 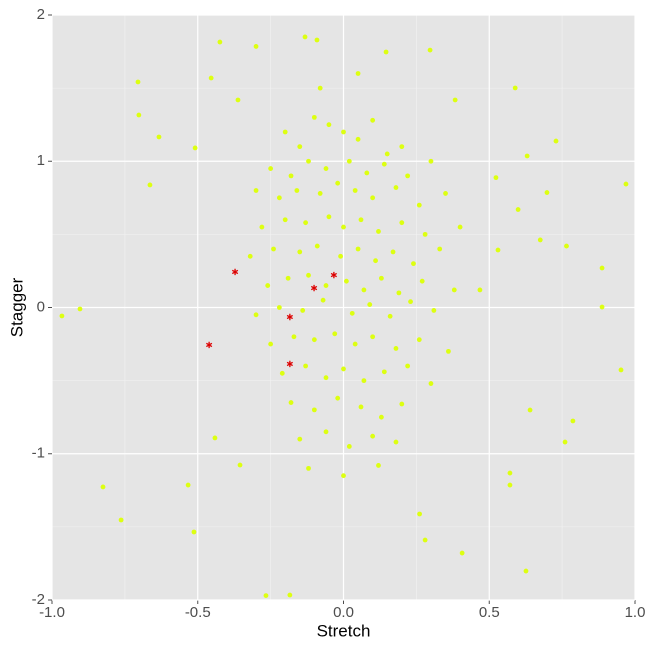 I want to click on x-tick-label: 1.0, so click(x=635, y=612).